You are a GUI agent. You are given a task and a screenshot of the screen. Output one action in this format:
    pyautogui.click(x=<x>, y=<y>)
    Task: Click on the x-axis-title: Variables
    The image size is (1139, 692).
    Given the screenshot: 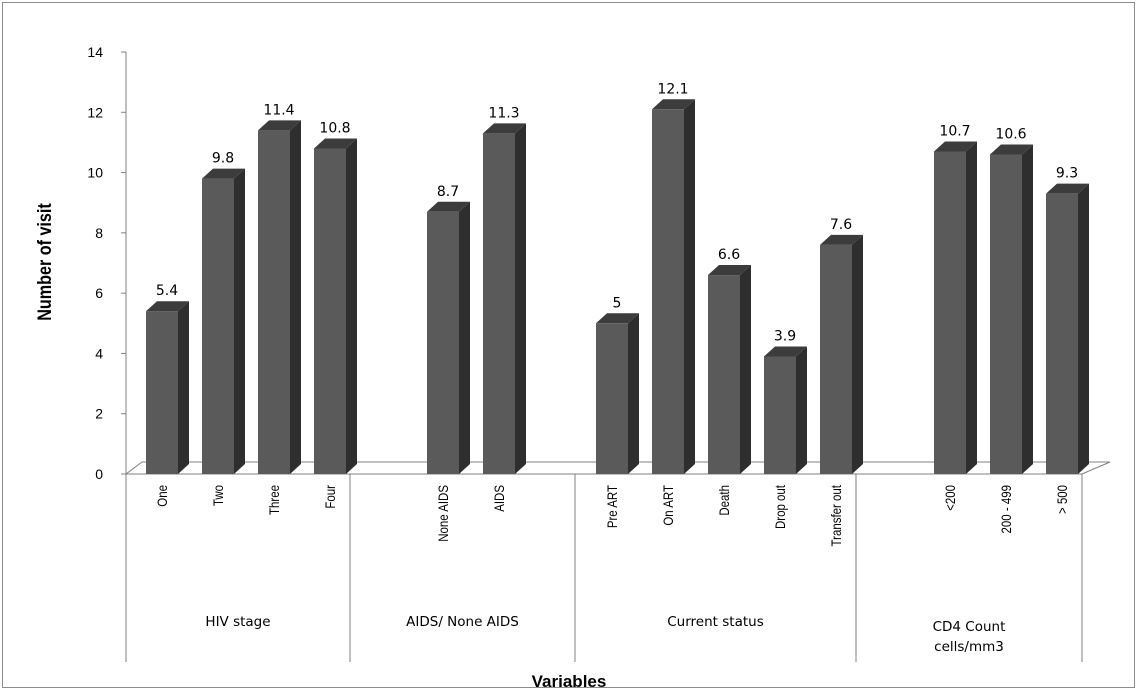 What is the action you would take?
    pyautogui.click(x=569, y=681)
    